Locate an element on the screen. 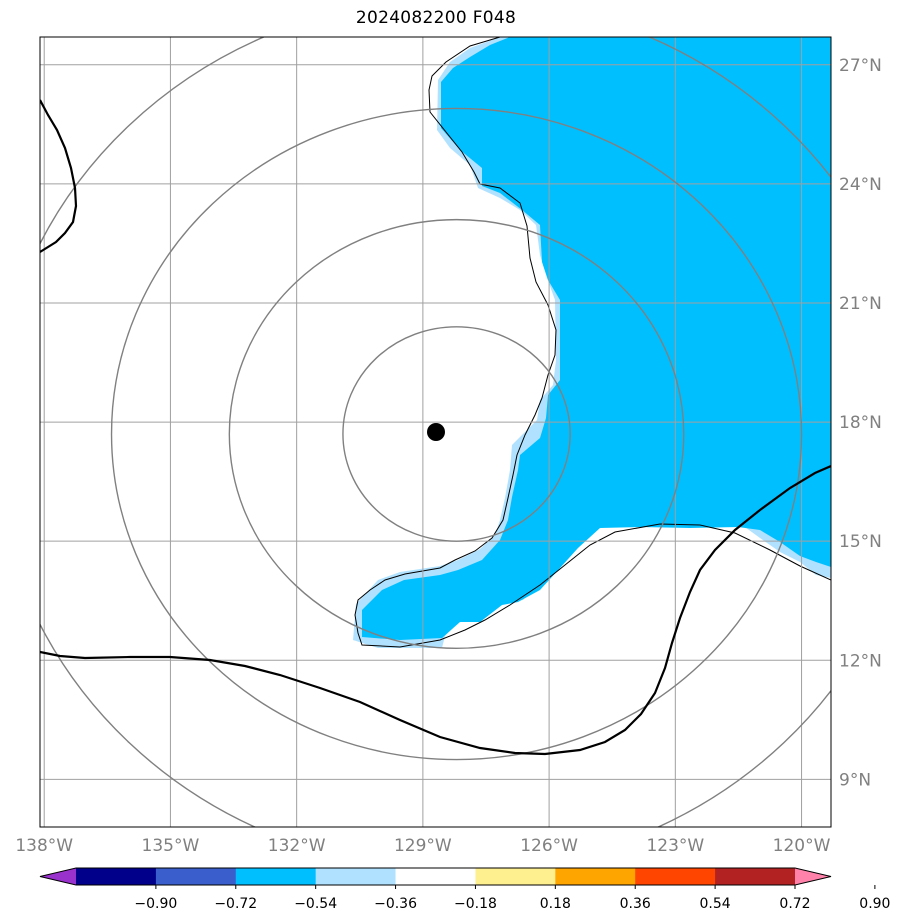  colorbar-label: −0.18 is located at coordinates (475, 904).